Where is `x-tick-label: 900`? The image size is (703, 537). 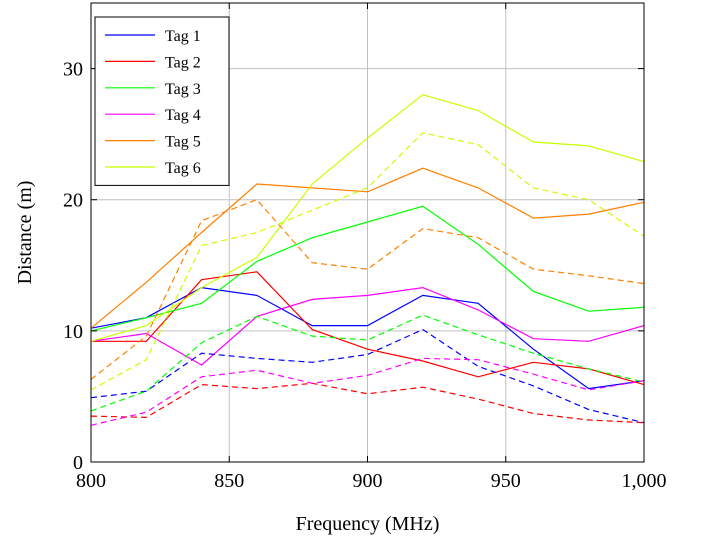 x-tick-label: 900 is located at coordinates (368, 481).